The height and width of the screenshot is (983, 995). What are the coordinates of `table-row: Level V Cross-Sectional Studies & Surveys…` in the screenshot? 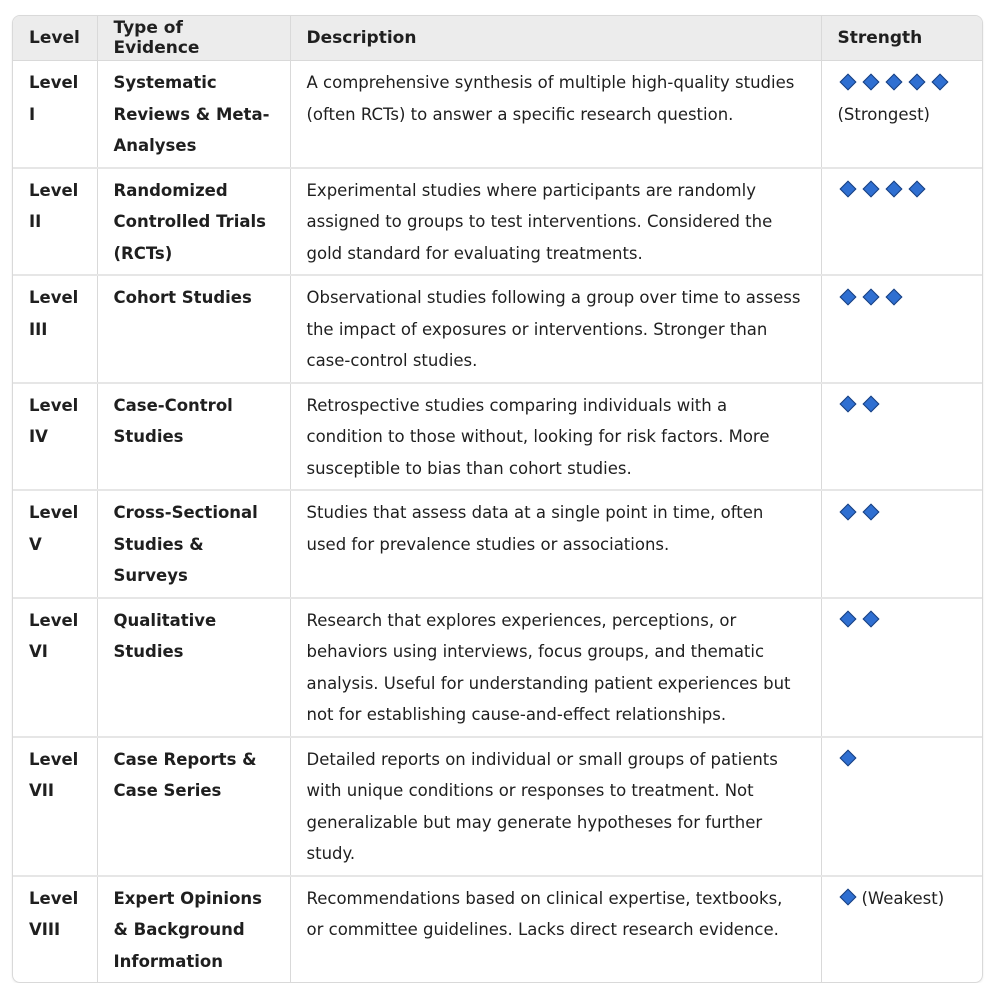 It's located at (497, 544).